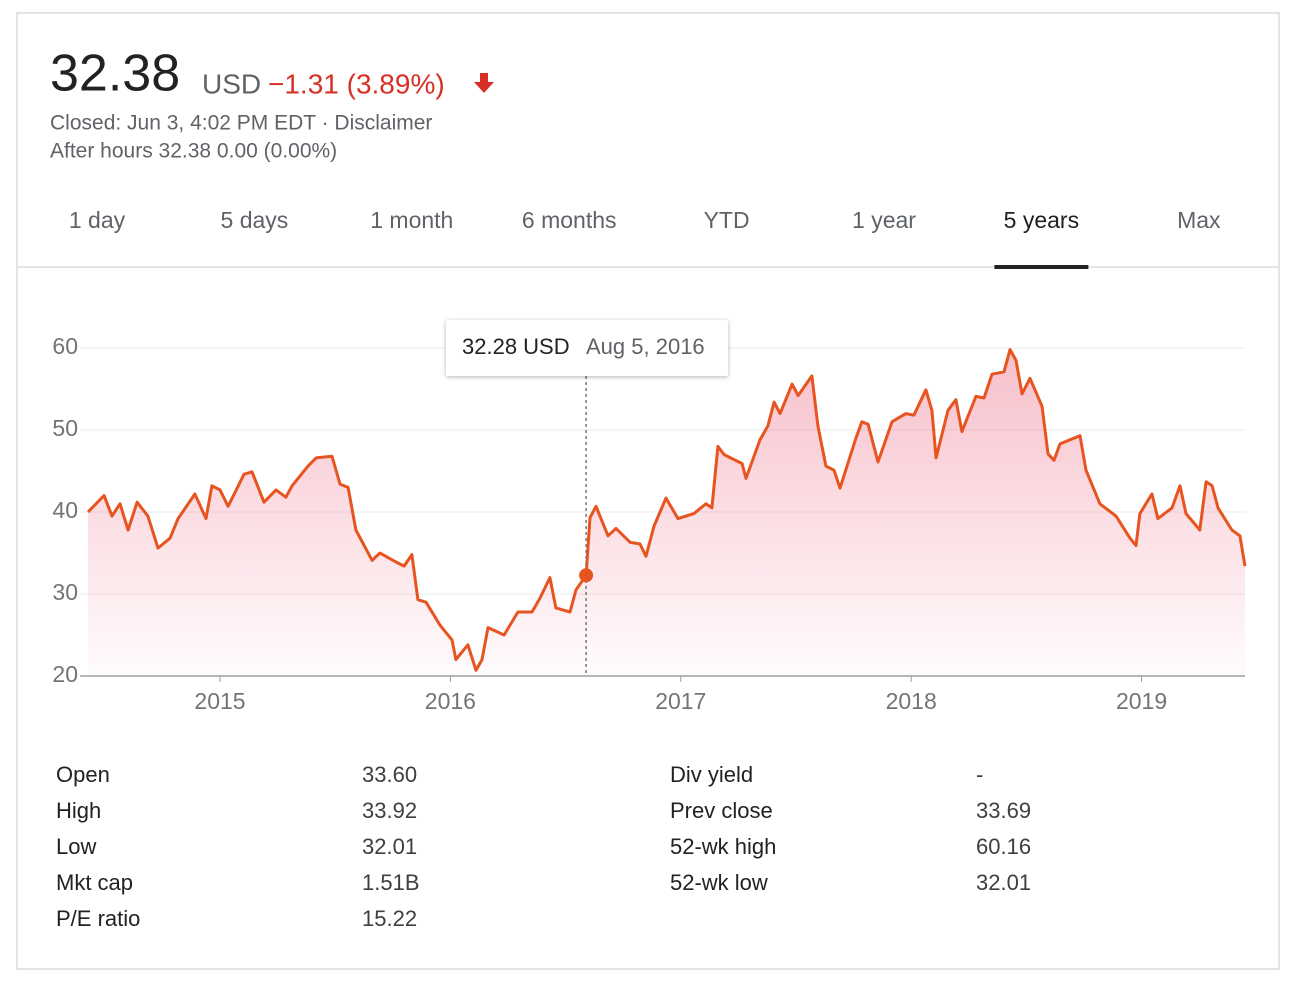 The height and width of the screenshot is (984, 1300). I want to click on x-tick-label: 2017, so click(680, 701).